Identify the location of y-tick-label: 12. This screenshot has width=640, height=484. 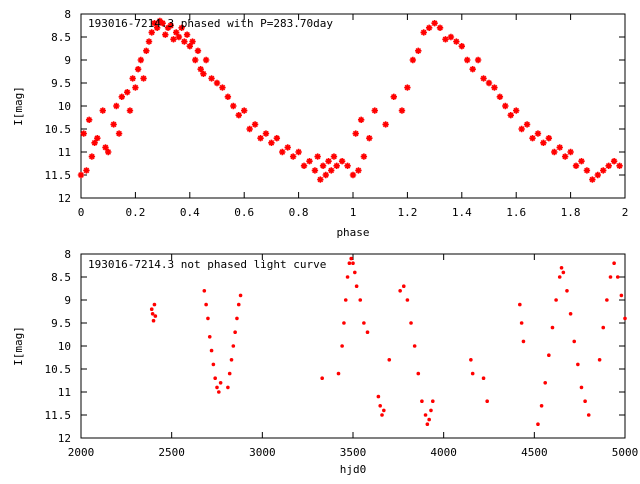
(64, 438).